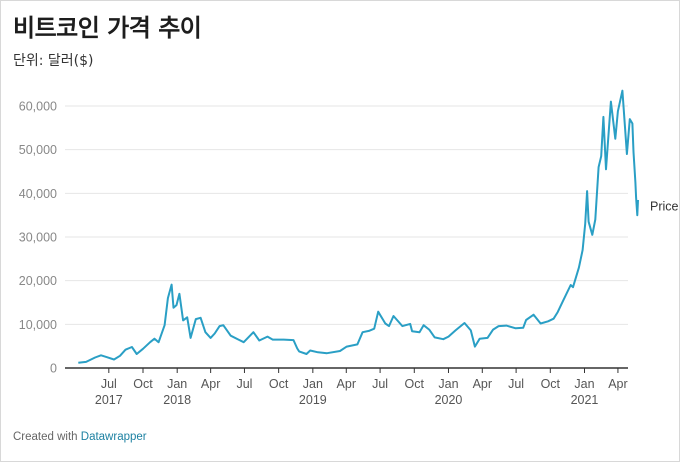 Image resolution: width=680 pixels, height=462 pixels. I want to click on x-tick-year-label: 2017, so click(109, 400).